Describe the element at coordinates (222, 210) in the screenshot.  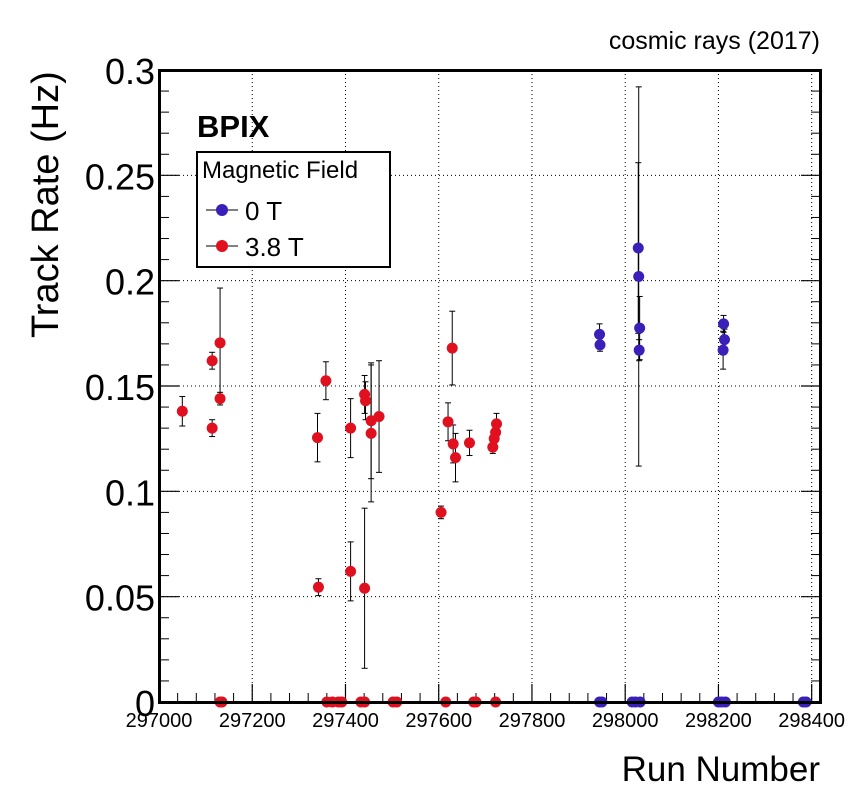
I see `legend-marker-0t` at that location.